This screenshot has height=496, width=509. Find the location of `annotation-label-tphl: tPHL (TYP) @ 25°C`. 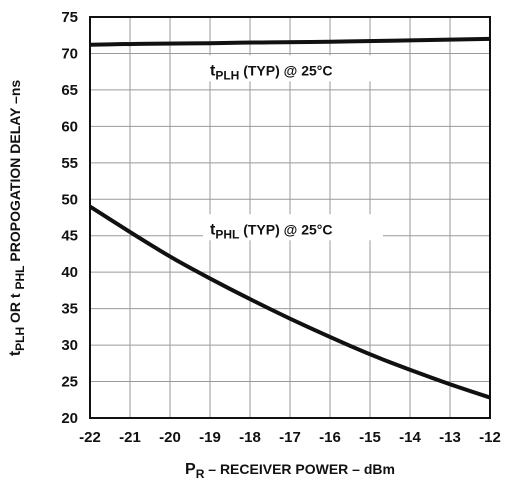

annotation-label-tphl: tPHL (TYP) @ 25°C is located at coordinates (271, 231).